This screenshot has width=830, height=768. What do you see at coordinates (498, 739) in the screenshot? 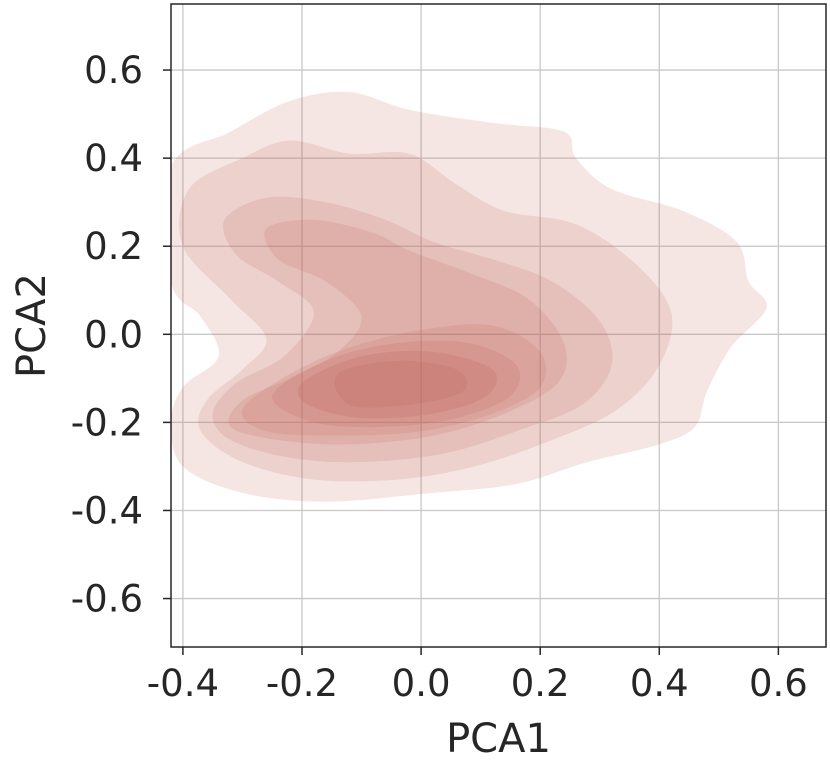
I see `x-axis-label: PCA1` at bounding box center [498, 739].